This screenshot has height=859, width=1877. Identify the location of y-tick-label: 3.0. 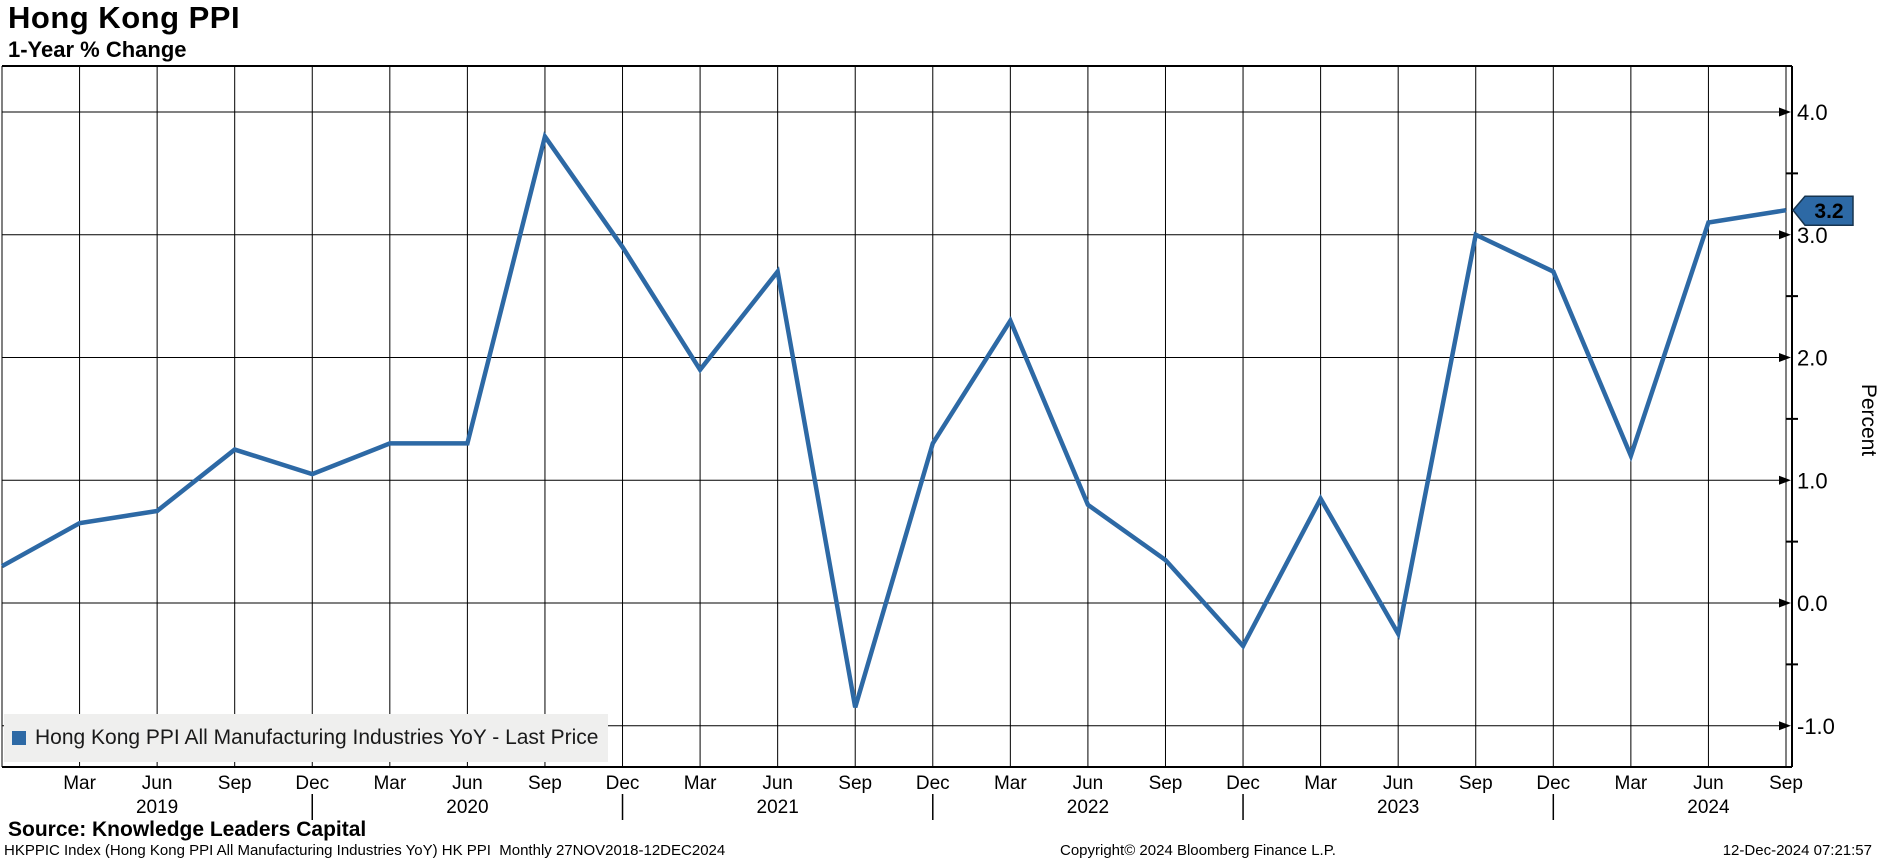
(1812, 235).